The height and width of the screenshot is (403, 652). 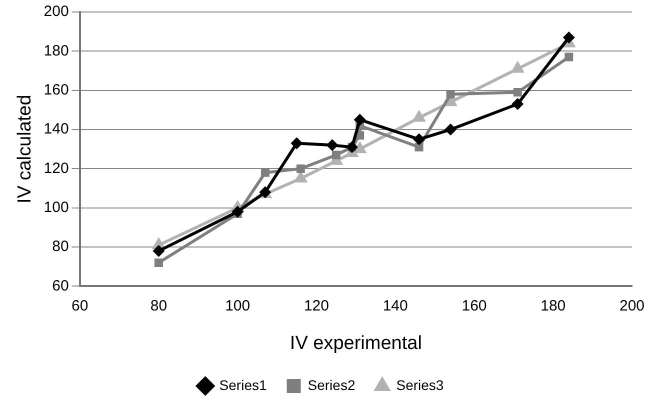 I want to click on x-tick-label: 180, so click(x=553, y=305).